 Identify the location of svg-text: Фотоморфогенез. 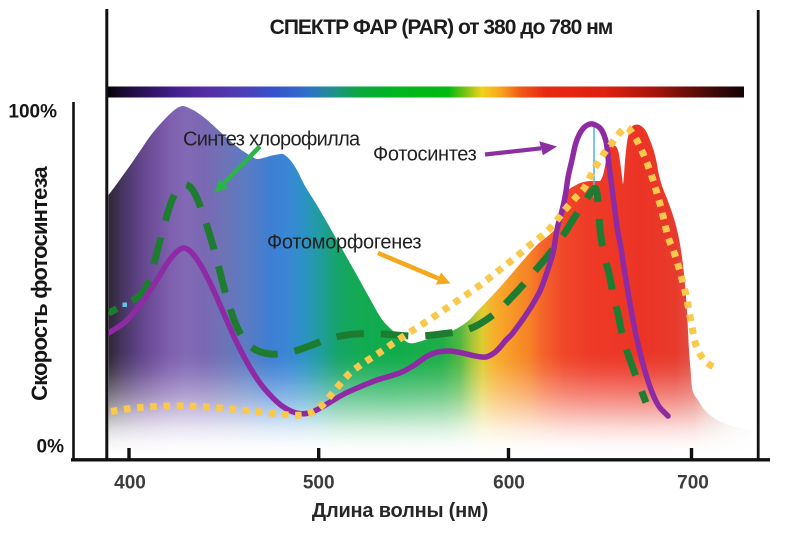
(344, 243).